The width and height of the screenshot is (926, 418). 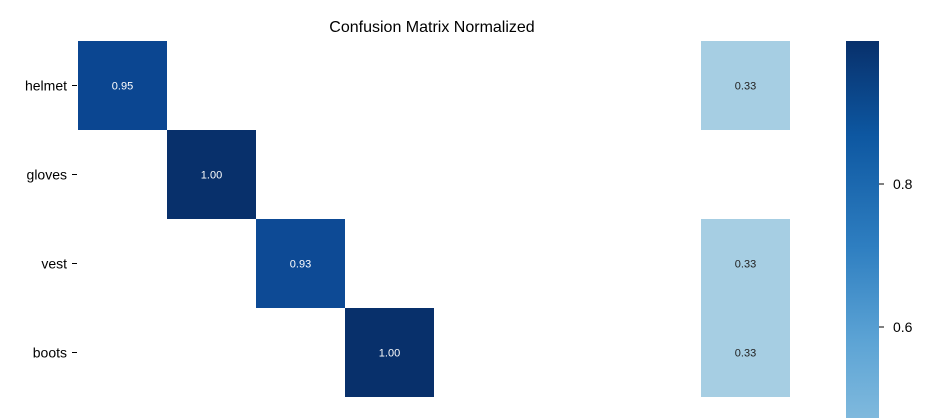 I want to click on row-tick-labels: helmet gloves vest boots, so click(x=51, y=219).